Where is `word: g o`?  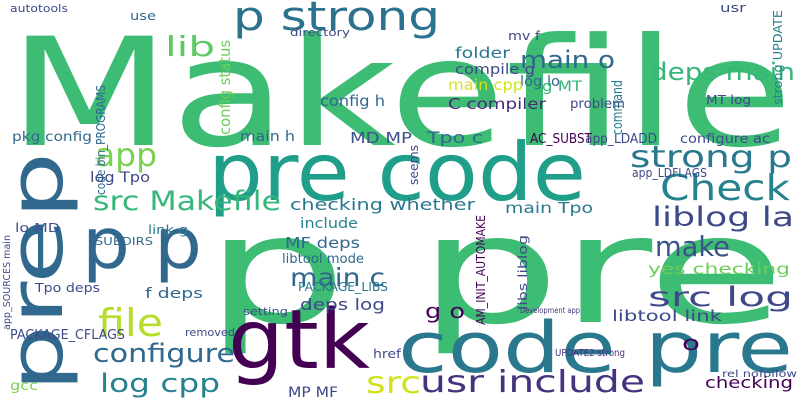 word: g o is located at coordinates (445, 311).